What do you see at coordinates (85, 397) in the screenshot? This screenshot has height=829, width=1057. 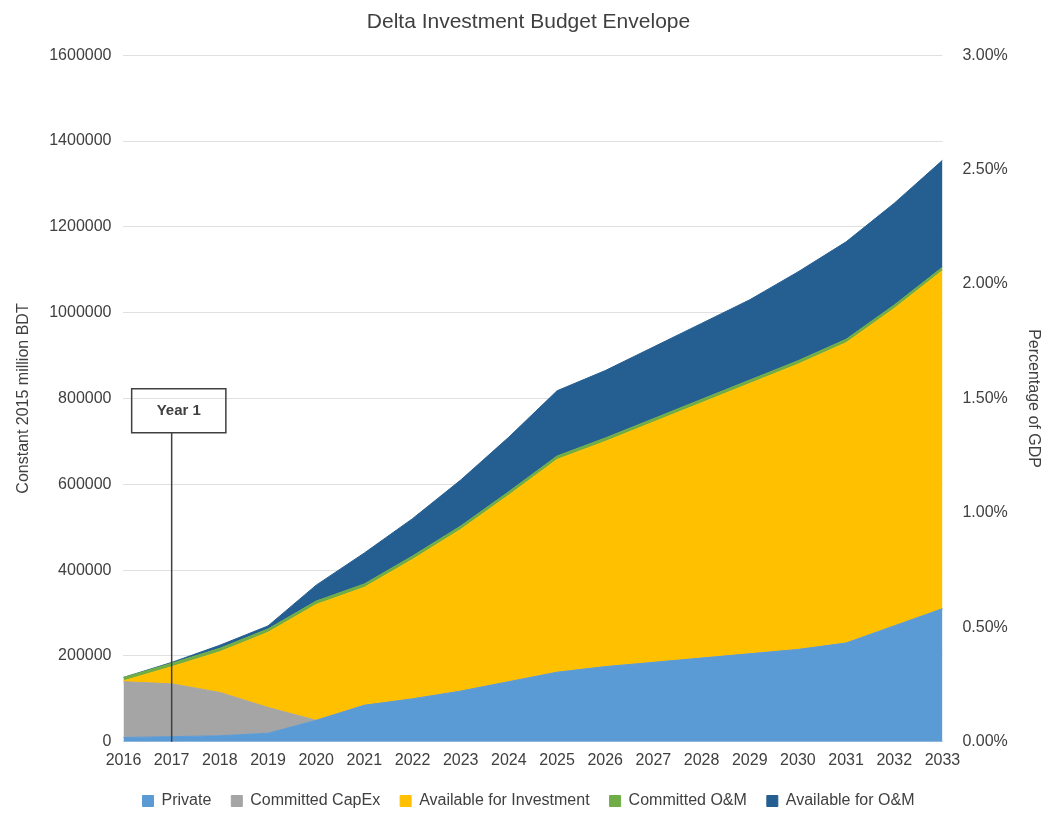 I see `y-tick-label: 800000` at bounding box center [85, 397].